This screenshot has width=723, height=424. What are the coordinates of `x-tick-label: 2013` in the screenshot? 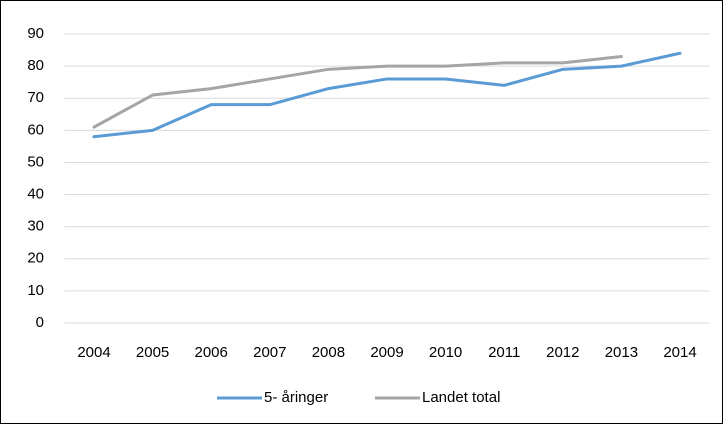 It's located at (621, 352).